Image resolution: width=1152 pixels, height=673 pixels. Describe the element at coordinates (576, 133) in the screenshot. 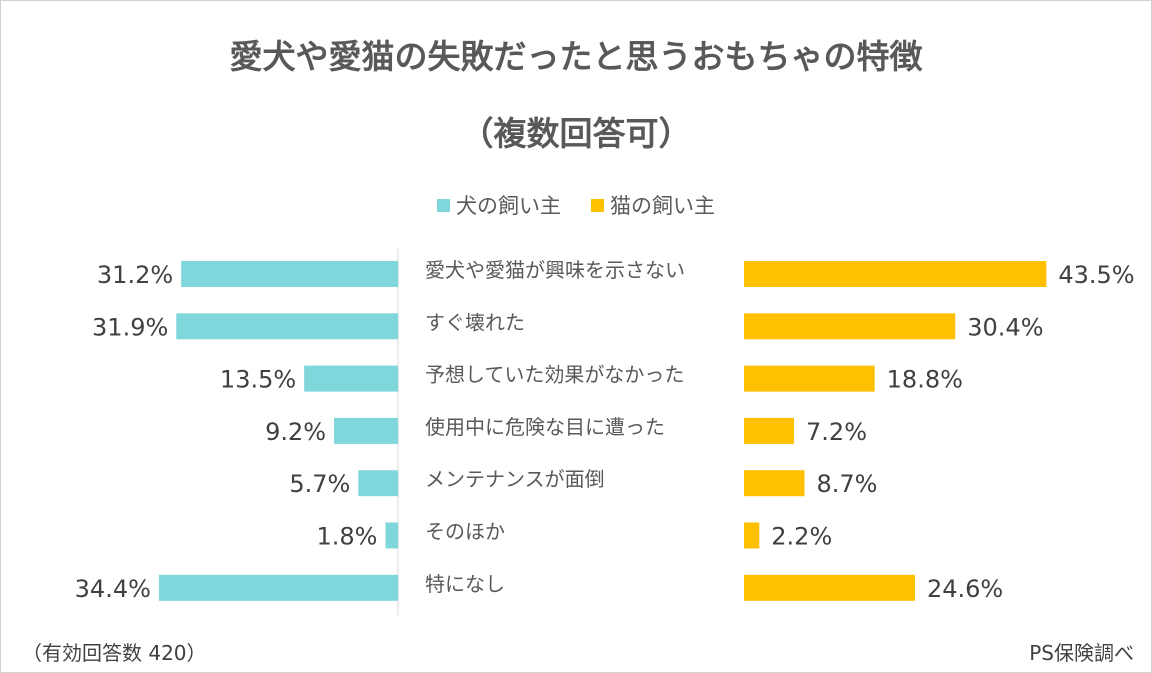

I see `chart-subtitle: （複数回答可）` at that location.